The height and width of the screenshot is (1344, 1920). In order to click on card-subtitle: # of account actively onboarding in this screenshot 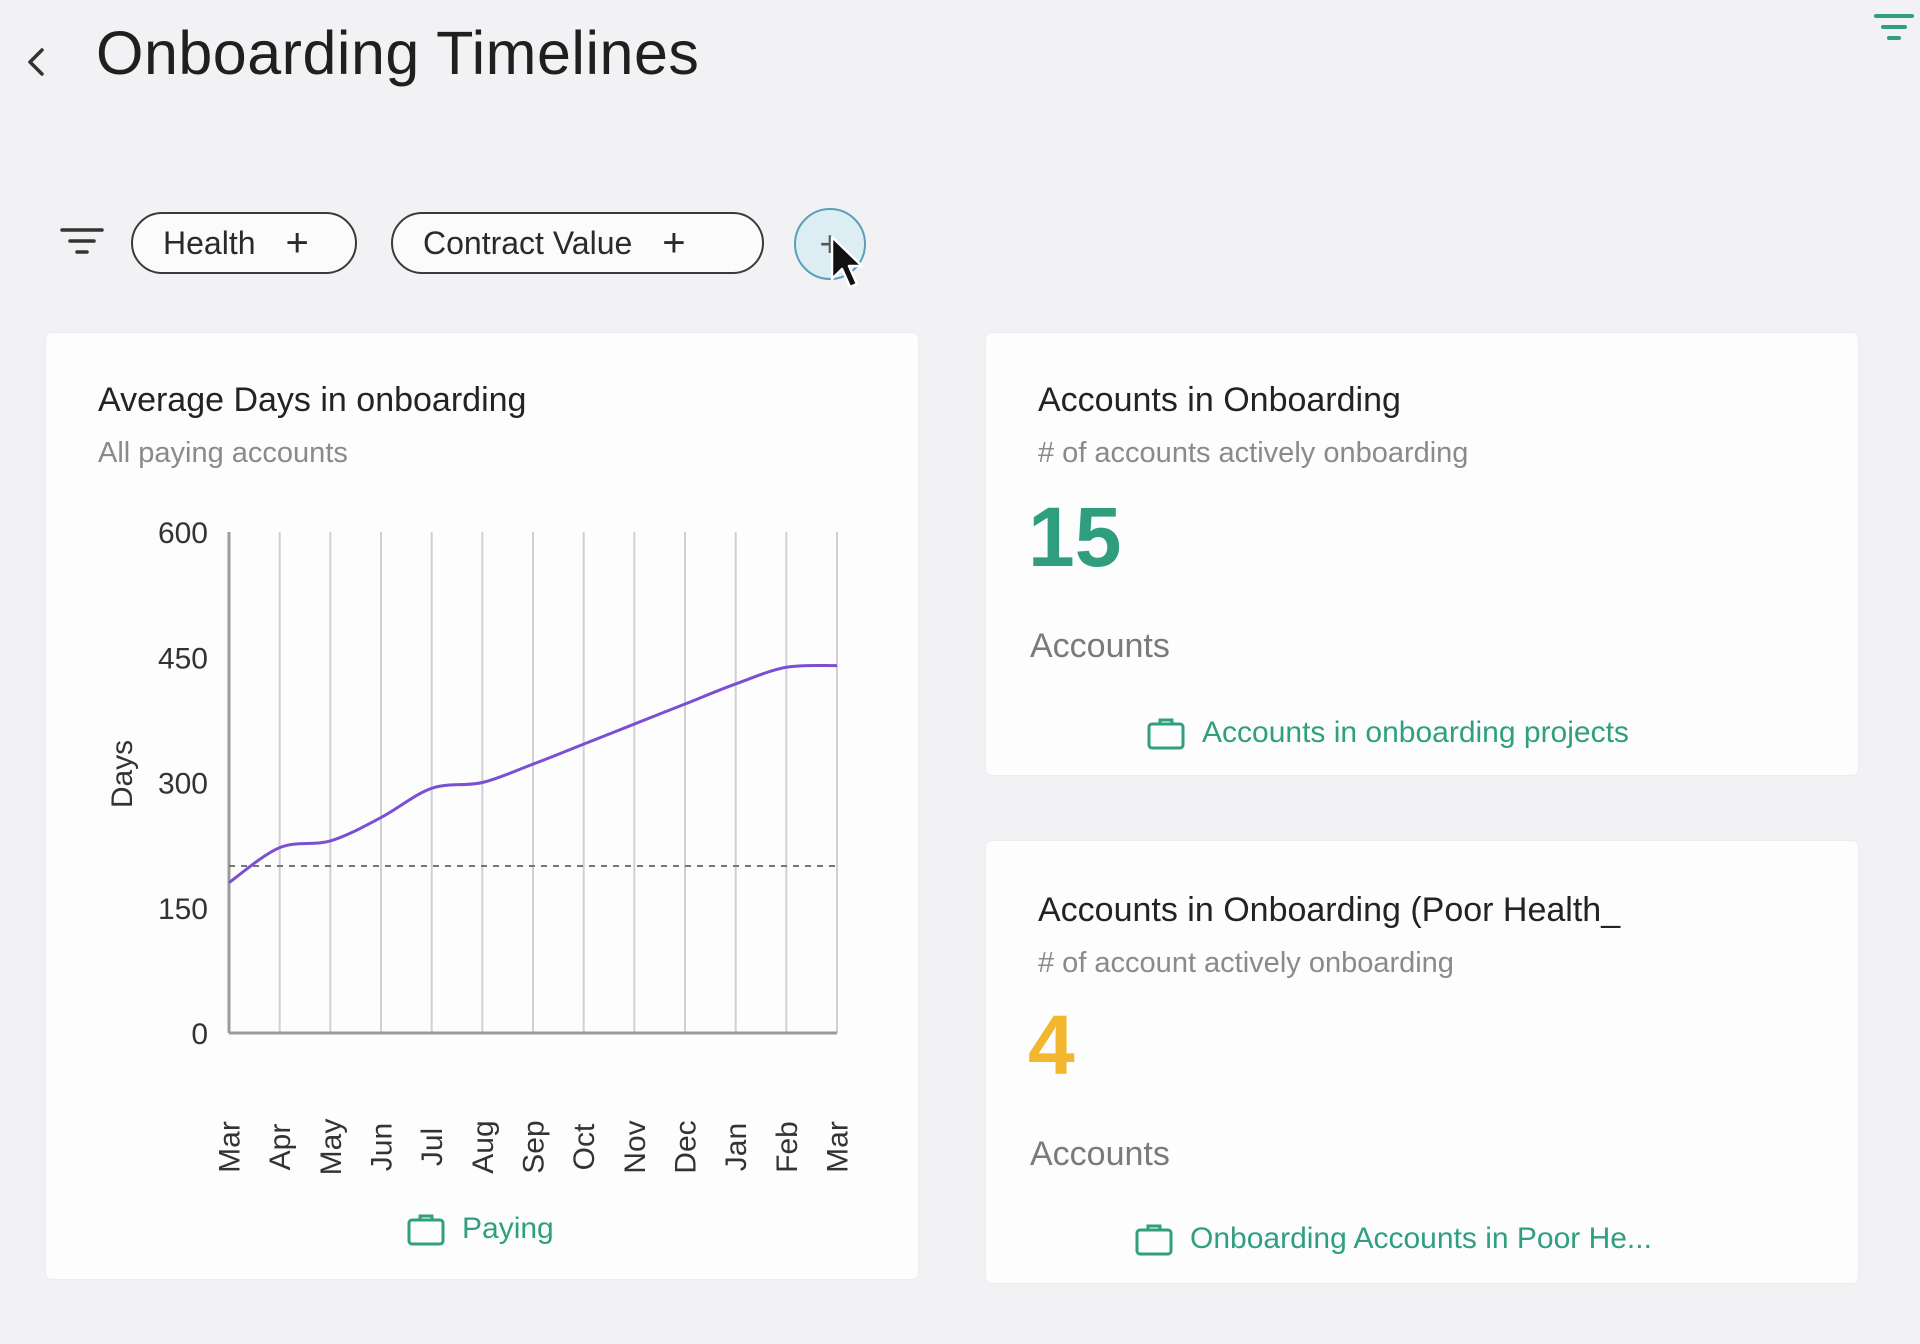, I will do `click(1246, 963)`.